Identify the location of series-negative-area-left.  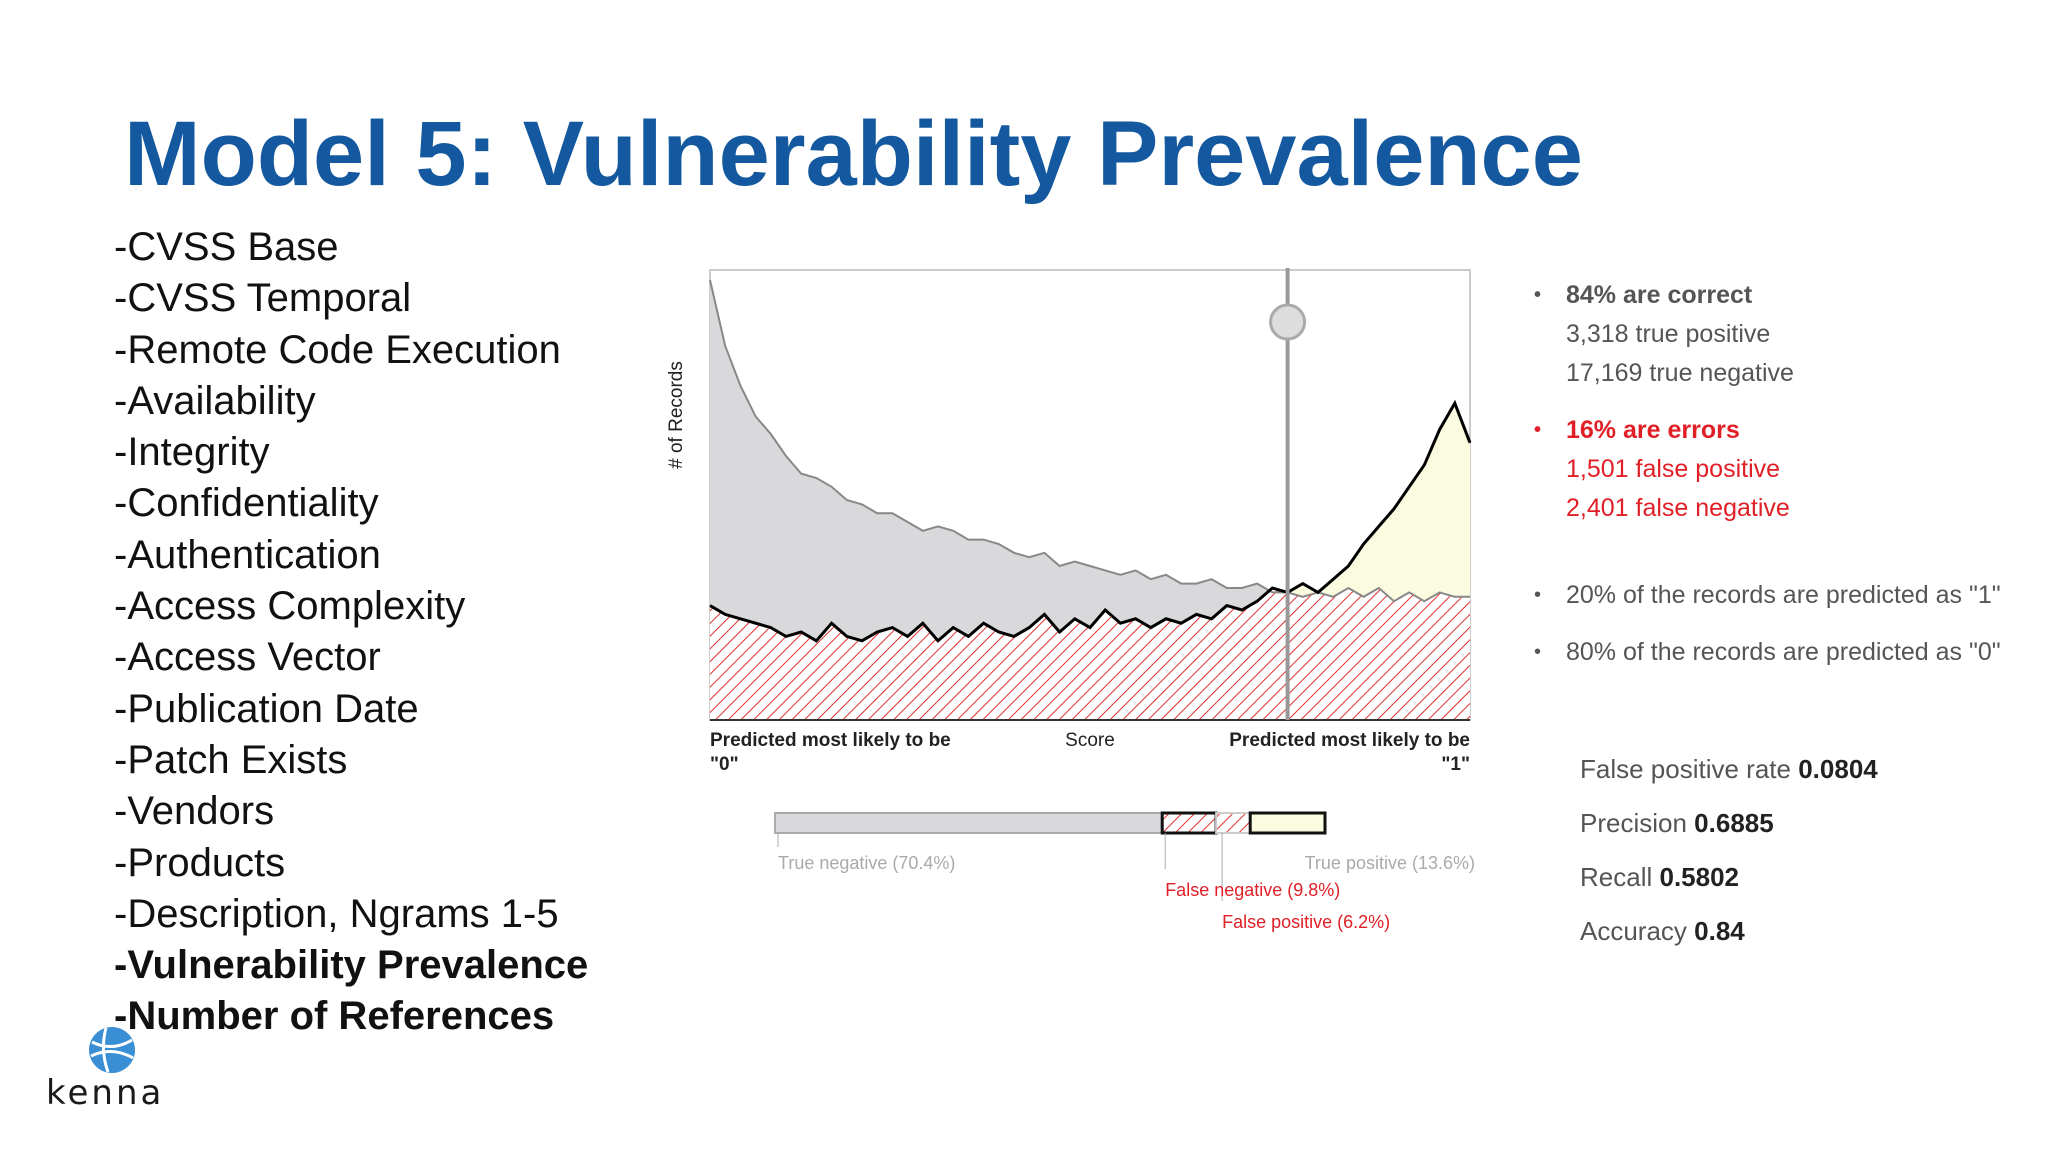
(999, 500).